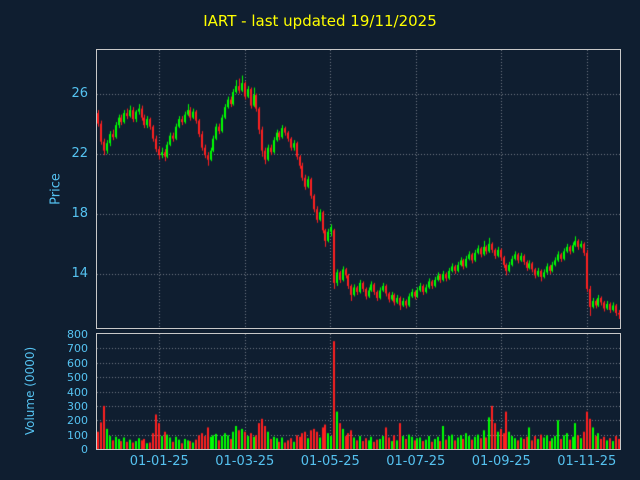  What do you see at coordinates (30, 391) in the screenshot?
I see `volume-axis-label: Volume (0000)` at bounding box center [30, 391].